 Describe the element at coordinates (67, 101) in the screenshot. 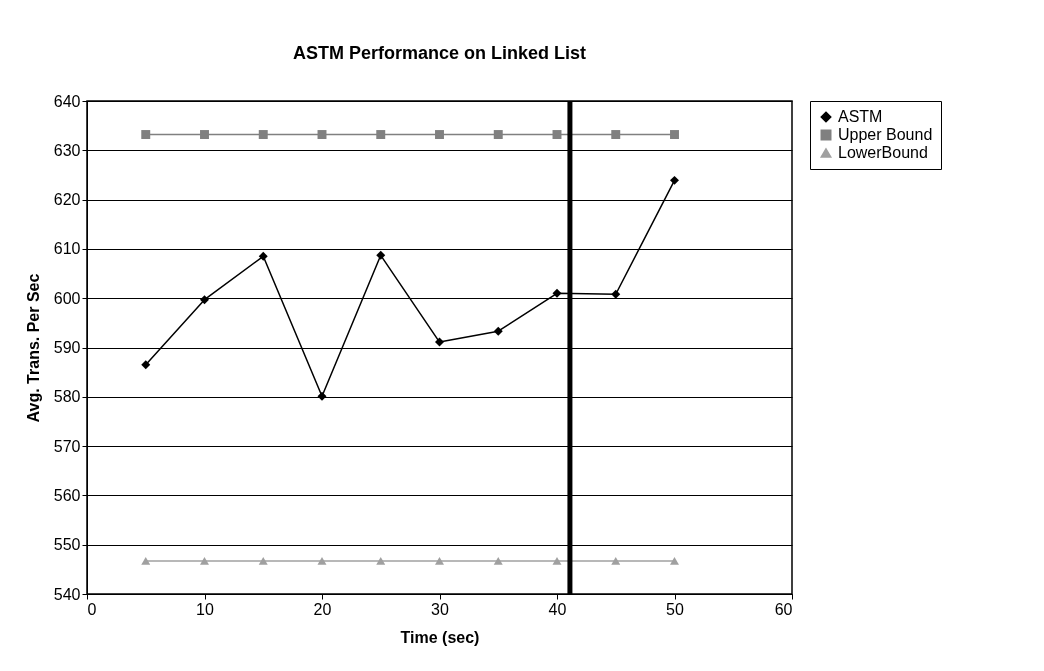

I see `y-tick-label: 640` at that location.